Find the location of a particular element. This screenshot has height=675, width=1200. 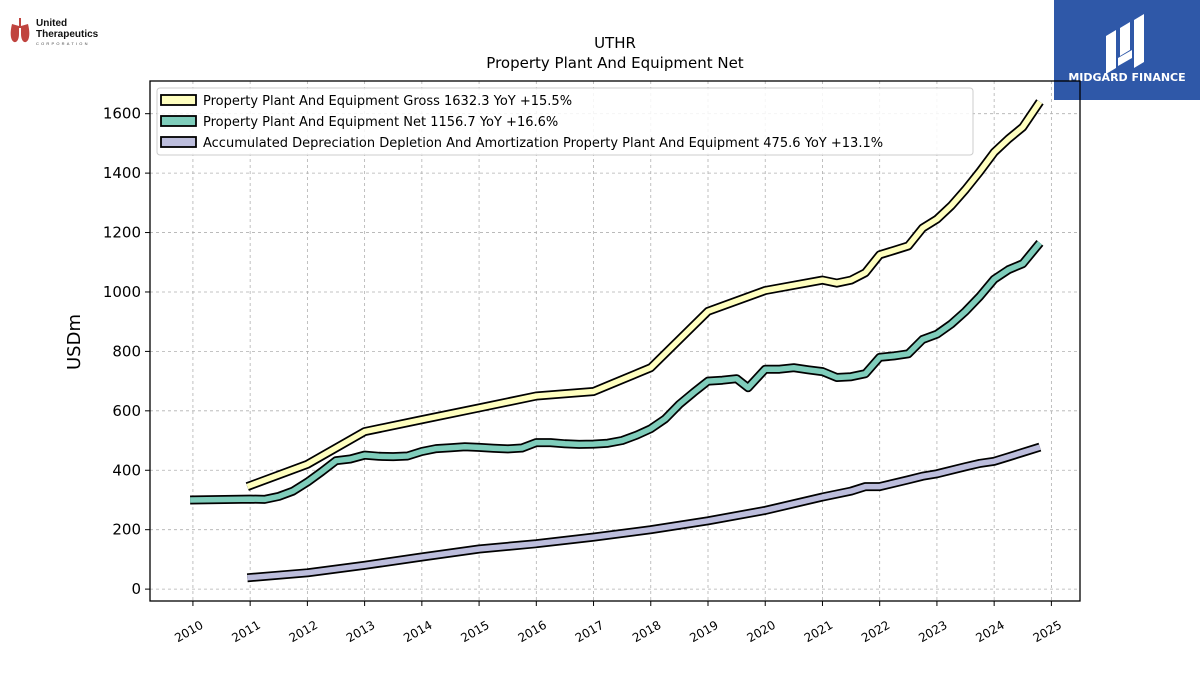

chart-subtitle: Property Plant And Equipment Net is located at coordinates (614, 63).